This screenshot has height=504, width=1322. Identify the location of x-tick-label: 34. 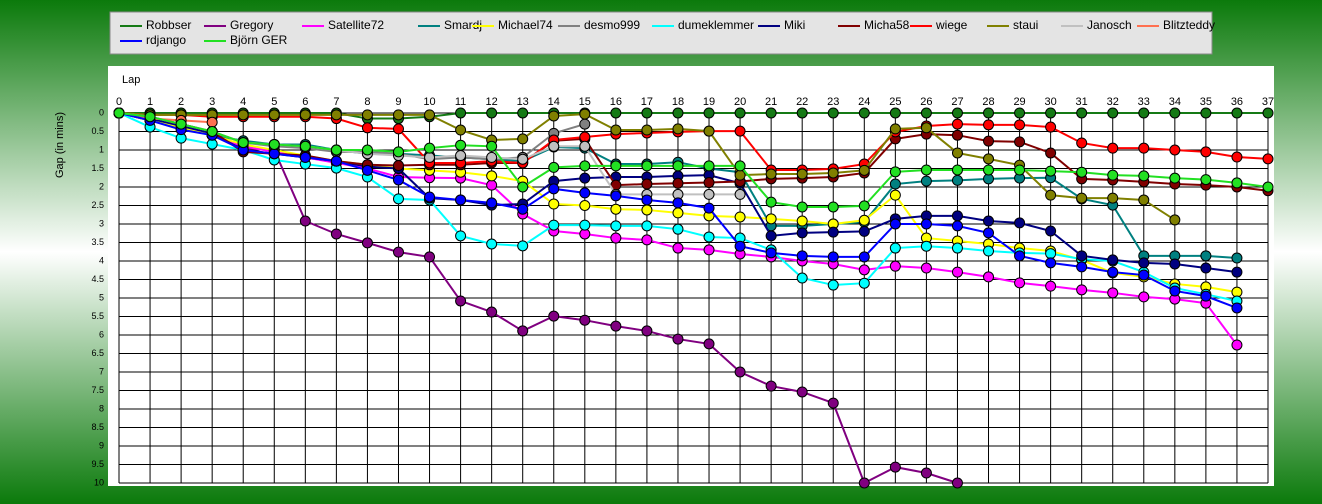
(1175, 102).